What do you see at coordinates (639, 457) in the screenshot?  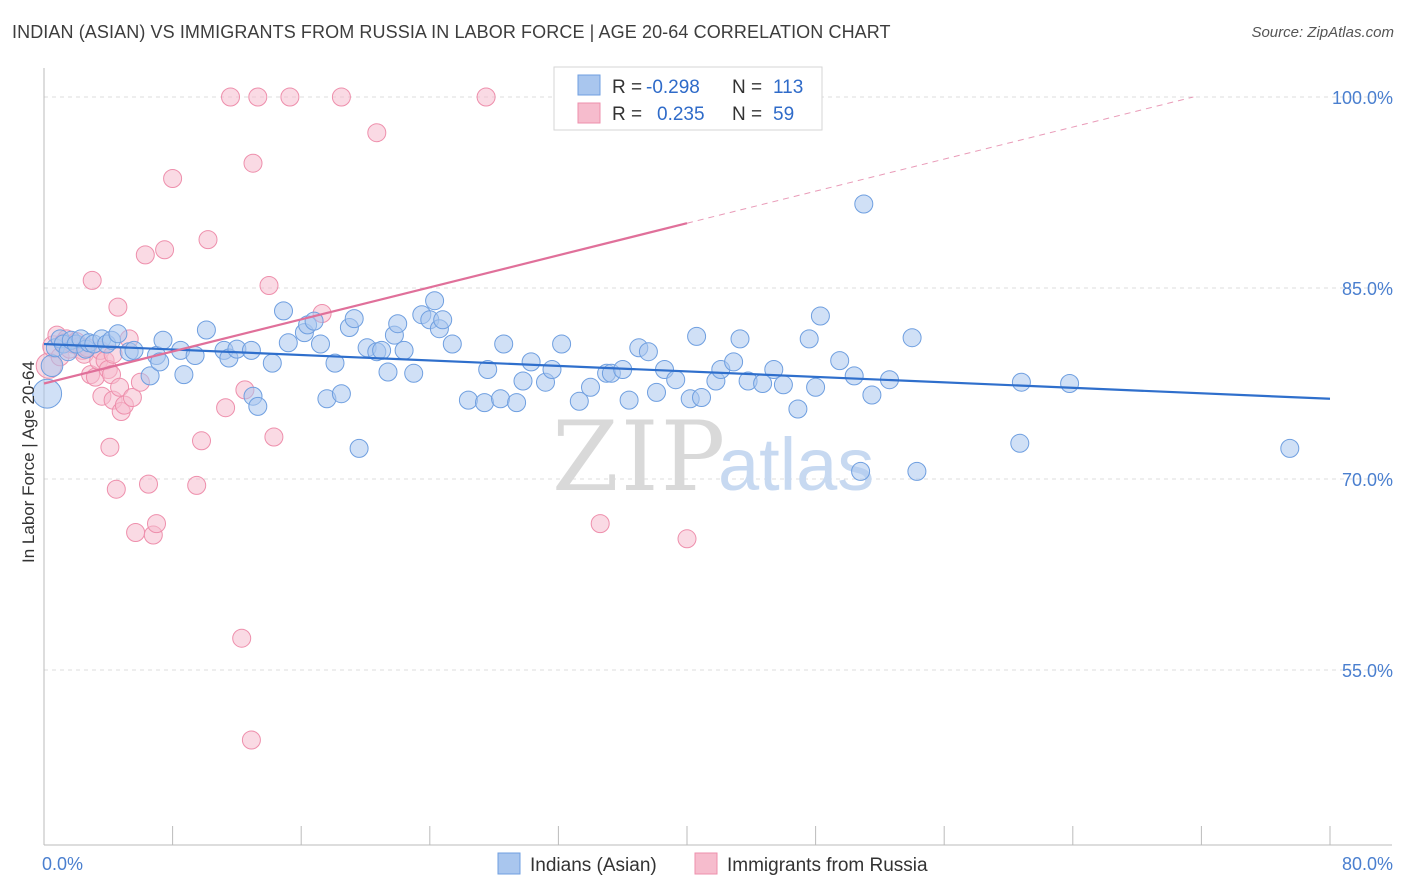 I see `watermark-zip: ZIP` at bounding box center [639, 457].